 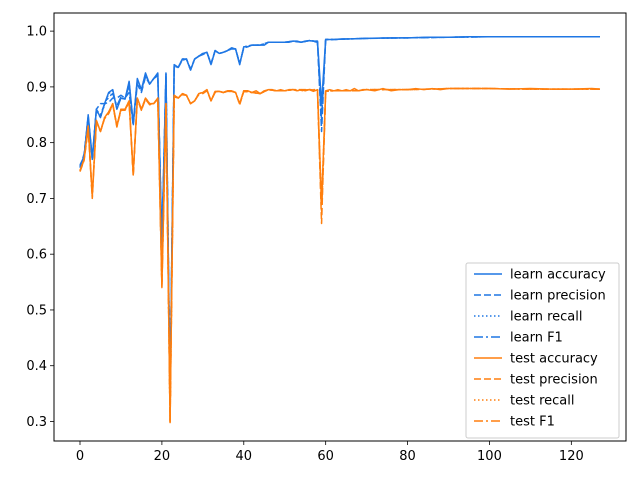 What do you see at coordinates (407, 456) in the screenshot?
I see `x-tick-label: 80` at bounding box center [407, 456].